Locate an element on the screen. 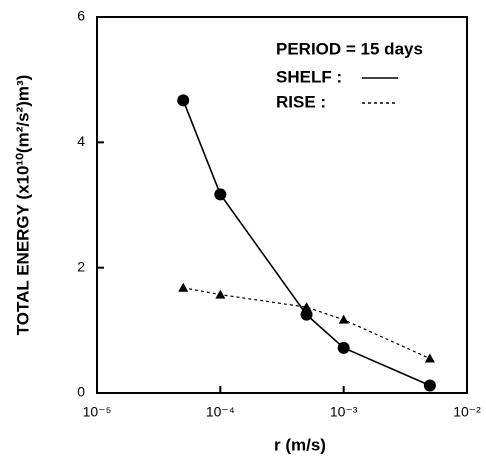  y-tick-label: 6 is located at coordinates (81, 16).